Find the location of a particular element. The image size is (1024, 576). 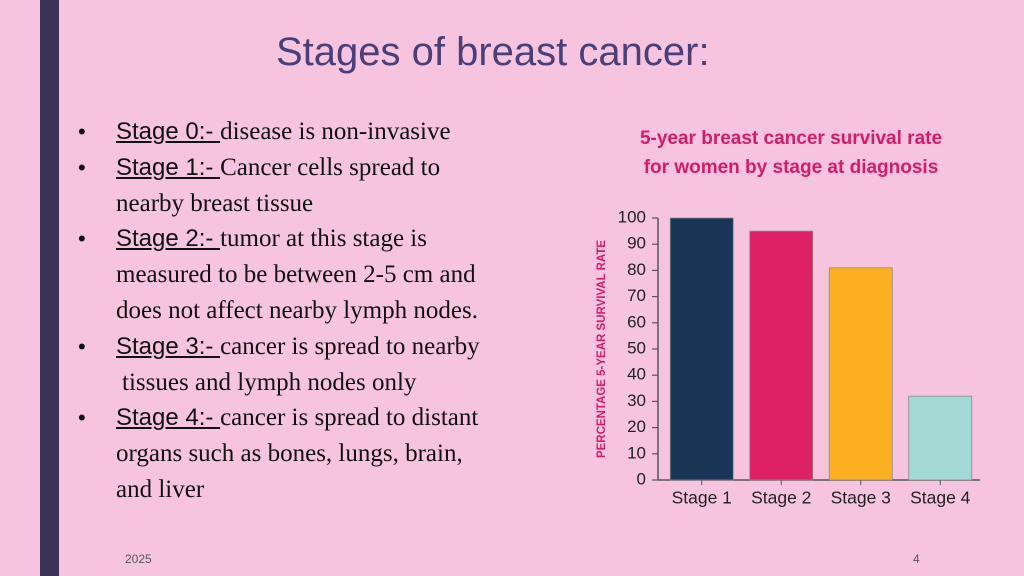

stage-3-text-line-1: cancer is spread to nearby is located at coordinates (350, 346).